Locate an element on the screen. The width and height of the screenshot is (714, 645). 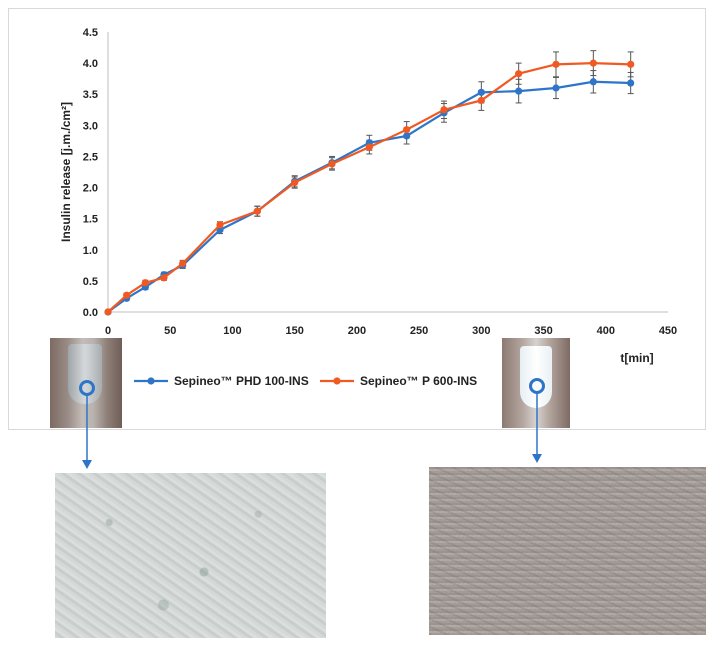
x-tick-label: 0 is located at coordinates (108, 331).